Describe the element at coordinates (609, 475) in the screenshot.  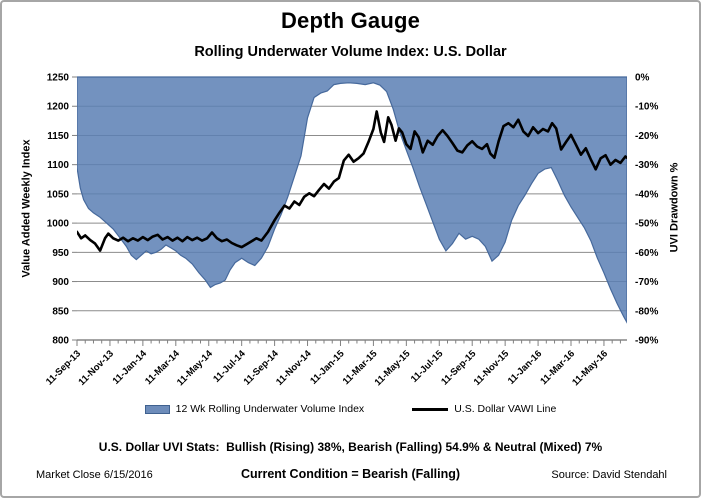
I see `source-text: Source: David Stendahl` at that location.